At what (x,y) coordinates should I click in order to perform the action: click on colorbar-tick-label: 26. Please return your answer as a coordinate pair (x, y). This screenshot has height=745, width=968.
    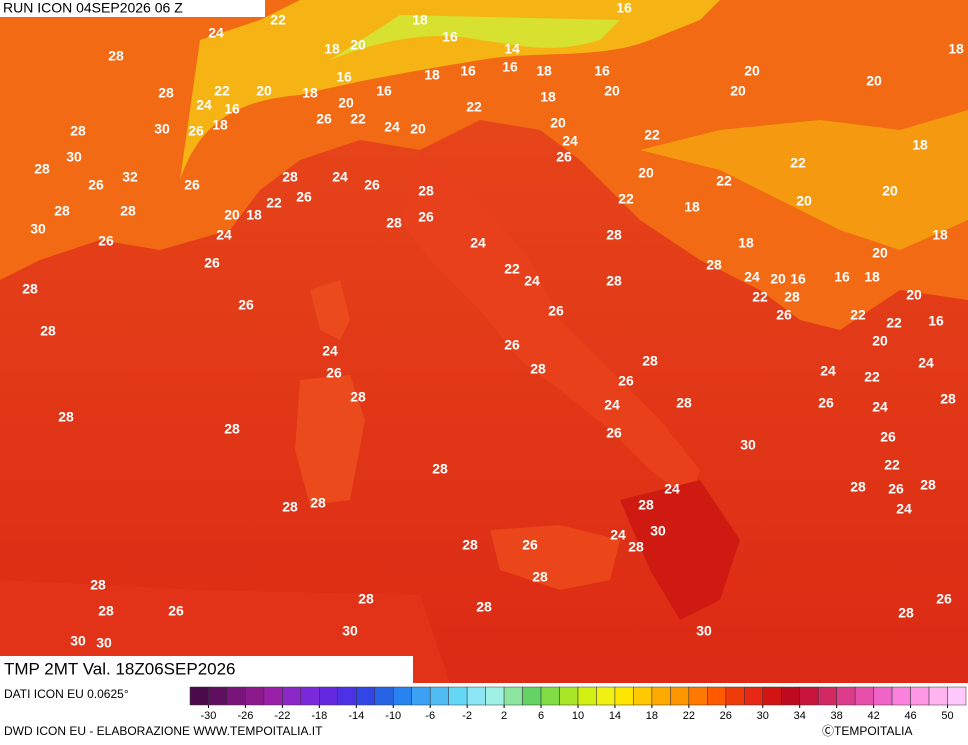
    Looking at the image, I should click on (726, 716).